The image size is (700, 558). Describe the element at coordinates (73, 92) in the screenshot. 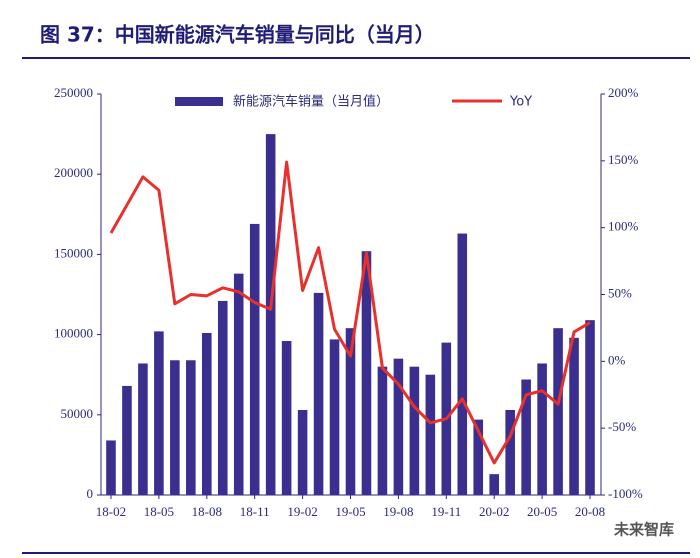

I see `y-tick-label: 250000` at that location.